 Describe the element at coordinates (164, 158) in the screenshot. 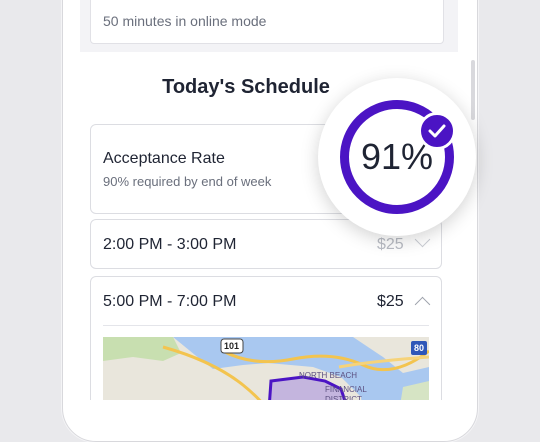

I see `acceptance-rate-label: Acceptance Rate` at that location.